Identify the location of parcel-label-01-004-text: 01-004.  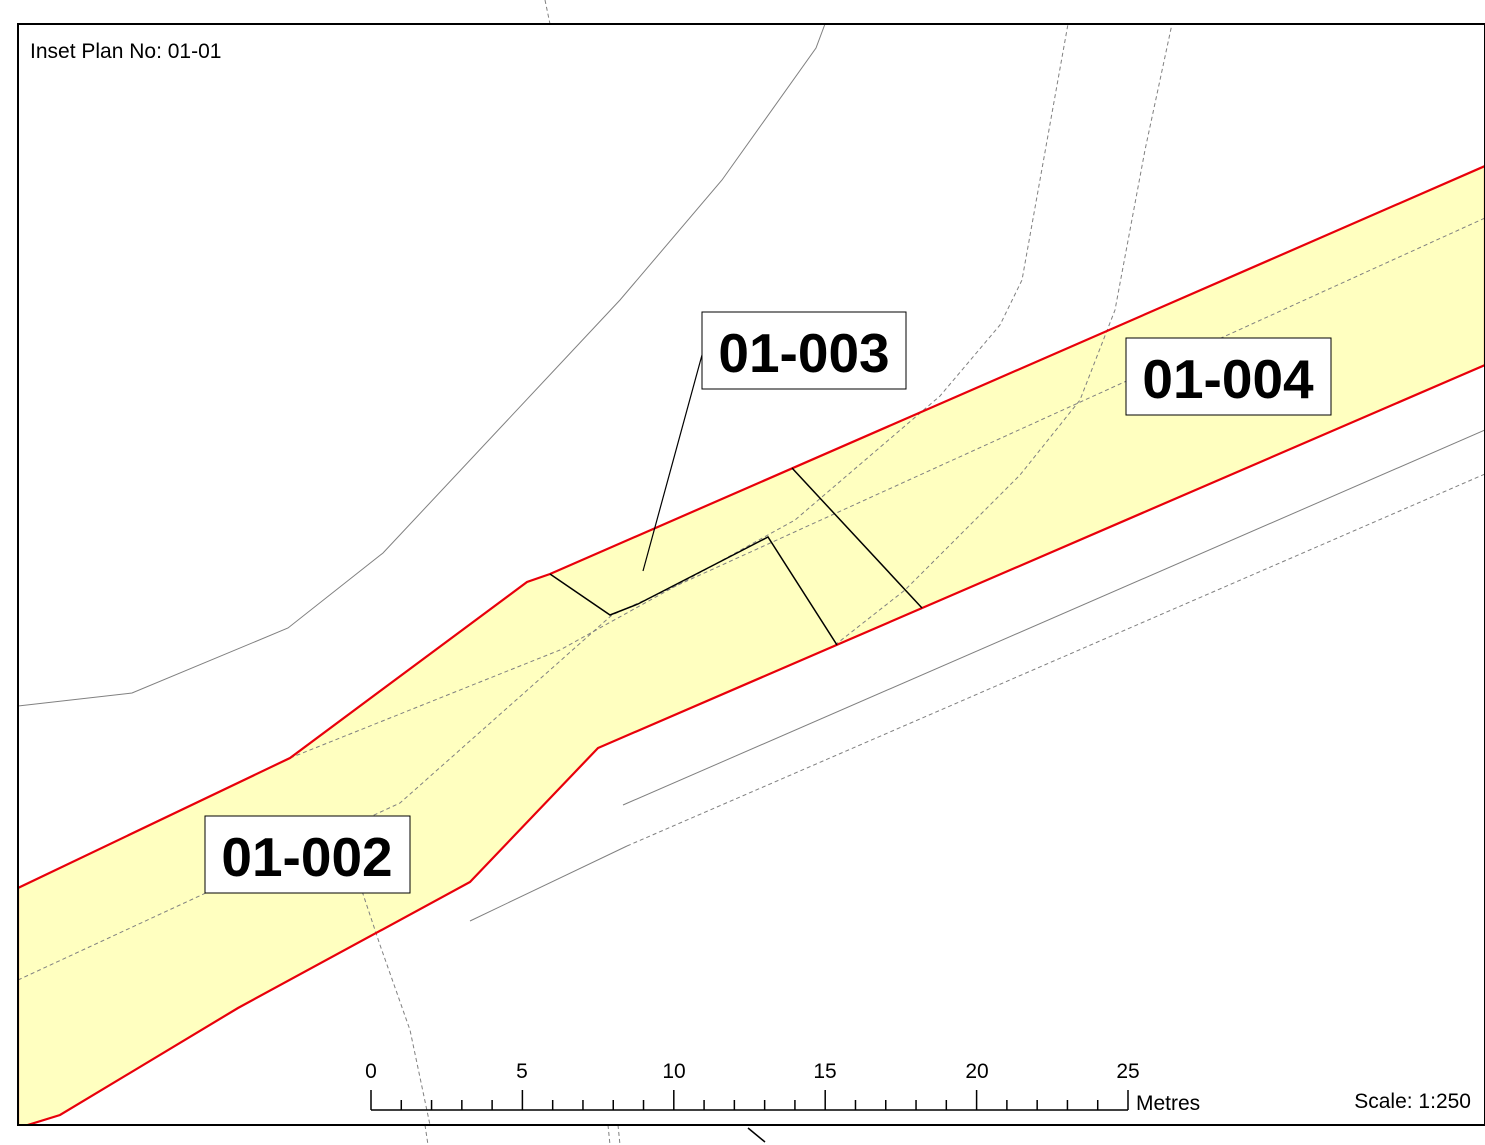
(1228, 379).